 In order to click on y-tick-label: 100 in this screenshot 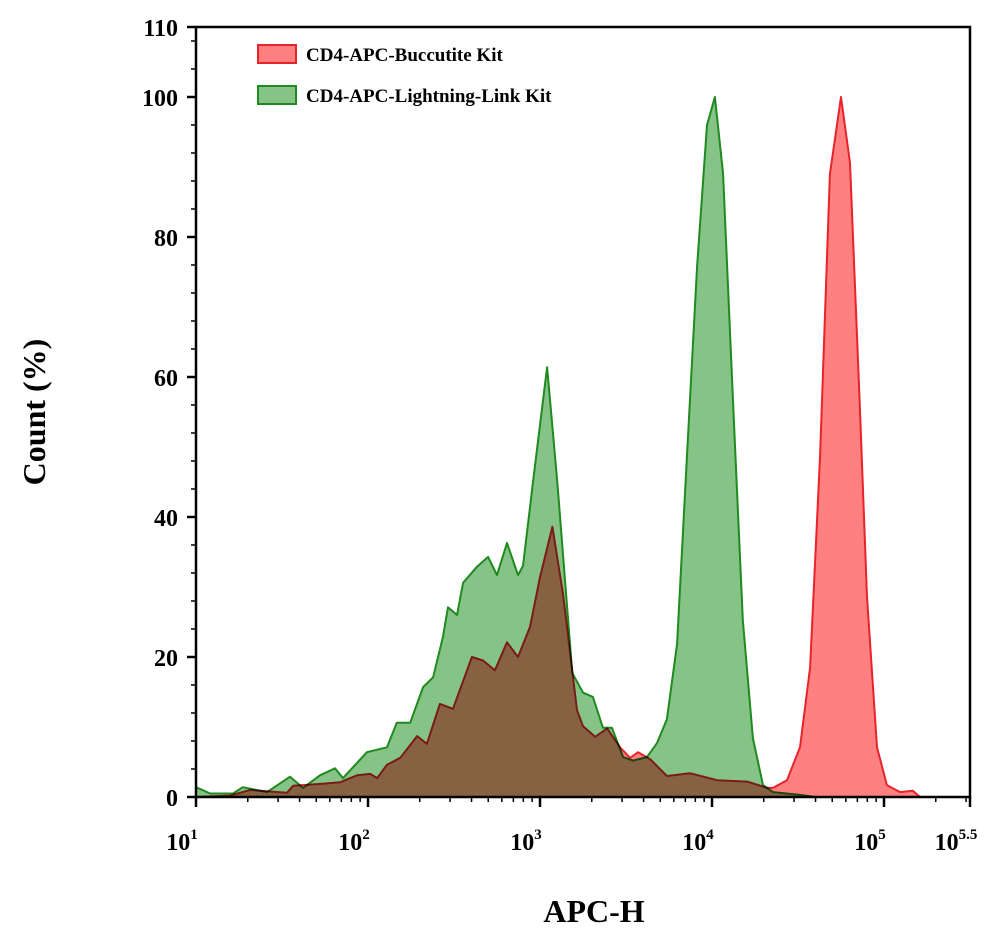, I will do `click(160, 99)`.